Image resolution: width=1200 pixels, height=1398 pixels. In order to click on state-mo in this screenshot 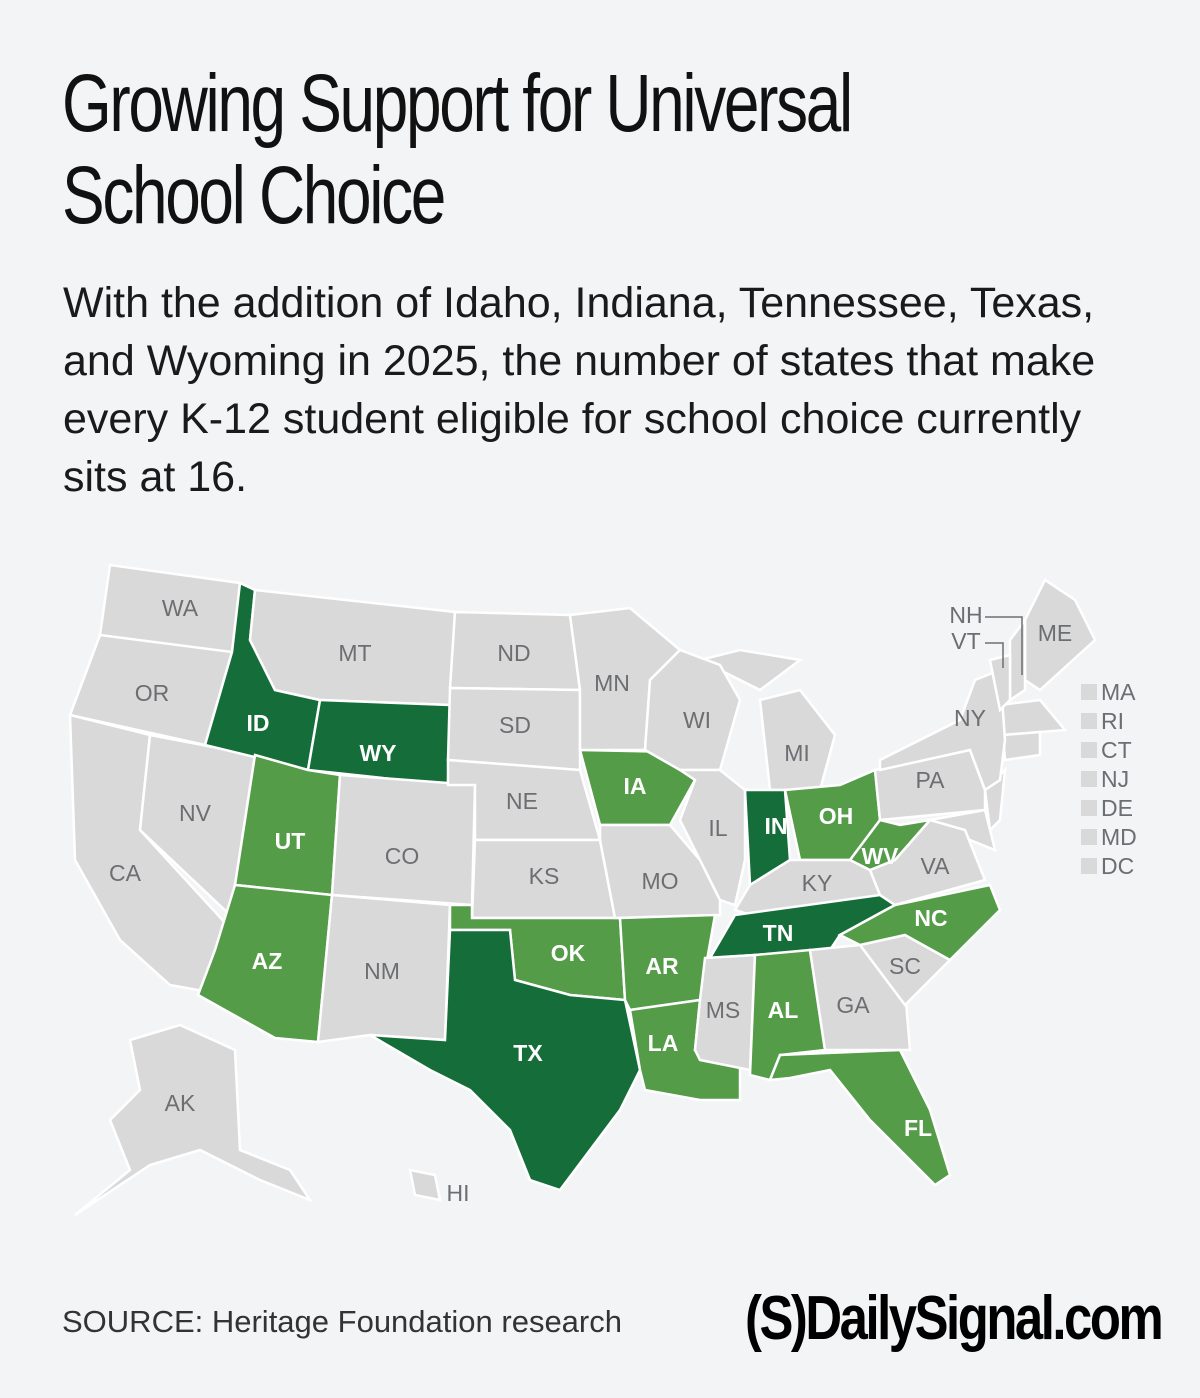, I will do `click(660, 871)`.